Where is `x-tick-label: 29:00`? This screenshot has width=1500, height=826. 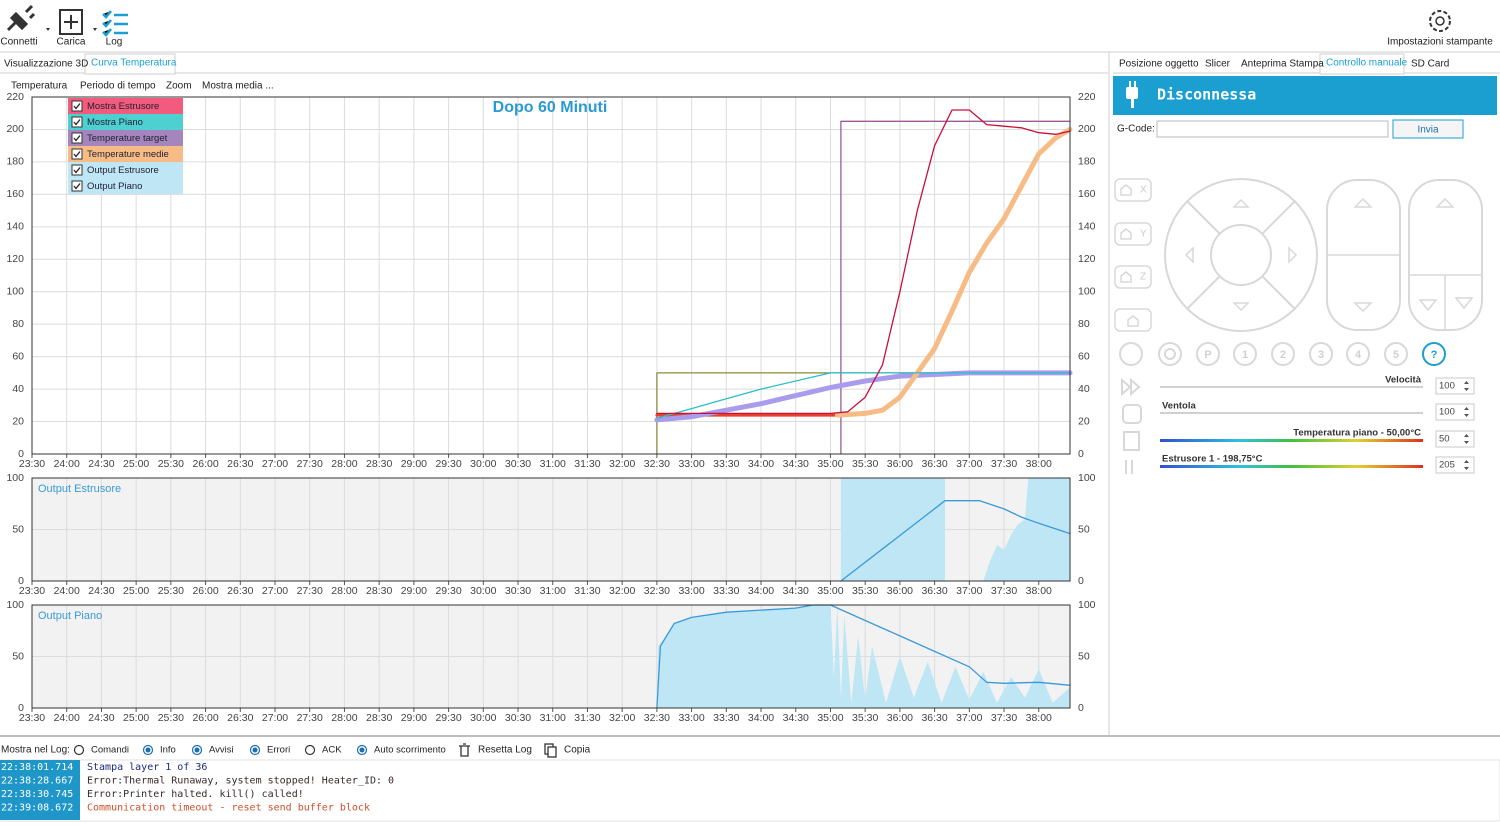 x-tick-label: 29:00 is located at coordinates (414, 464).